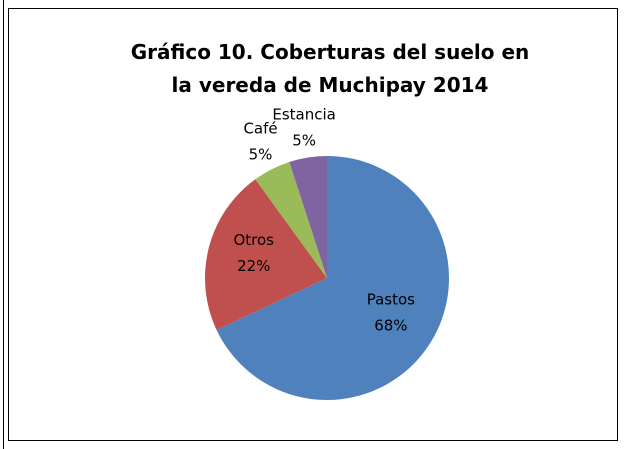 The width and height of the screenshot is (632, 449). I want to click on value-label: 68%, so click(390, 326).